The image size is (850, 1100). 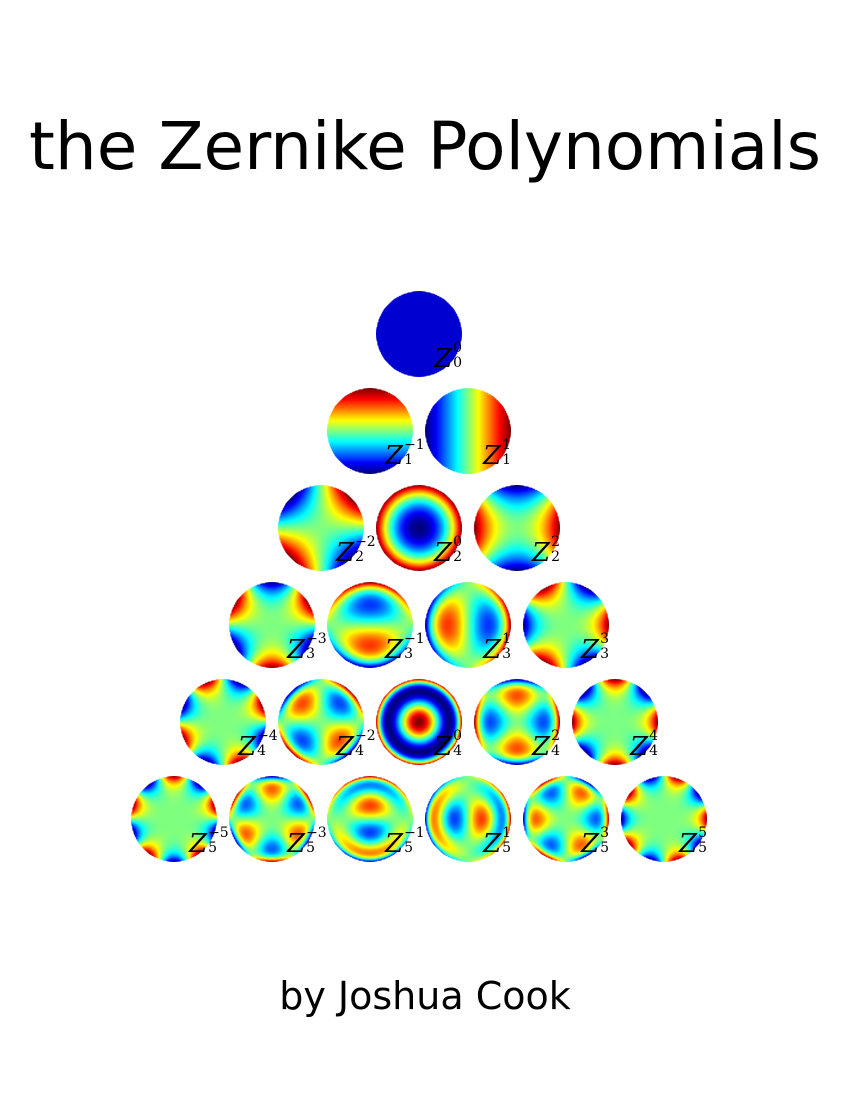 What do you see at coordinates (419, 528) in the screenshot?
I see `zernike-disk-n2-m0` at bounding box center [419, 528].